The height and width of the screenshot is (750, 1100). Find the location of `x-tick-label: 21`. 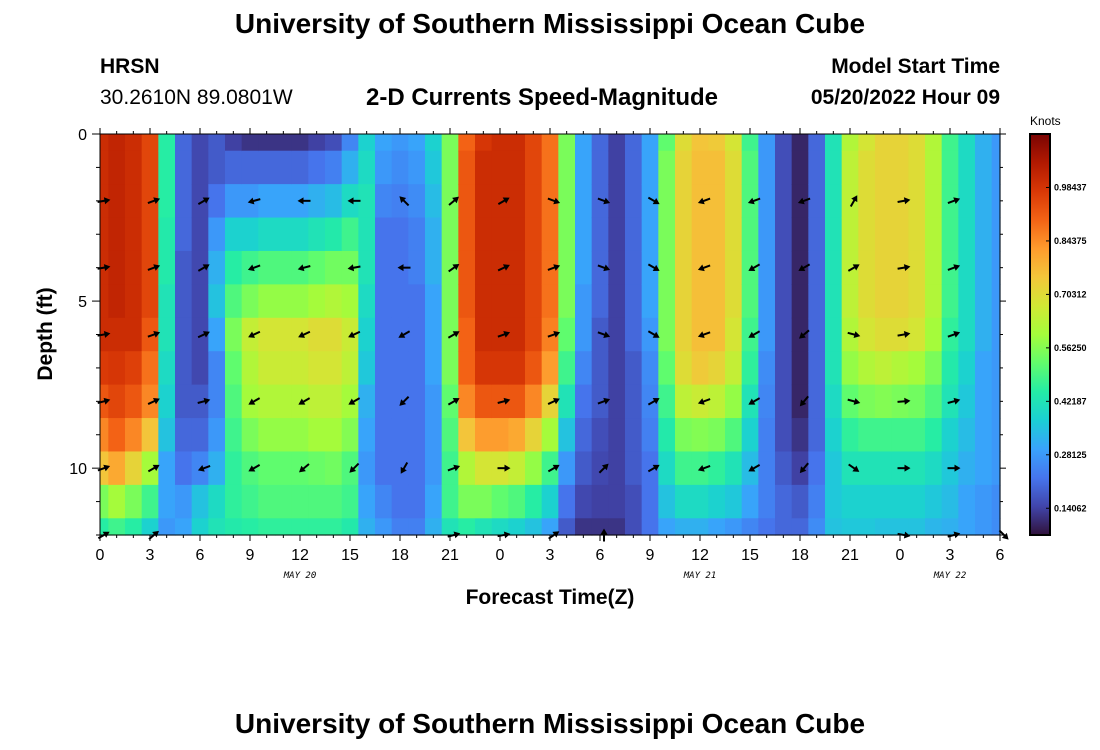

x-tick-label: 21 is located at coordinates (450, 555).